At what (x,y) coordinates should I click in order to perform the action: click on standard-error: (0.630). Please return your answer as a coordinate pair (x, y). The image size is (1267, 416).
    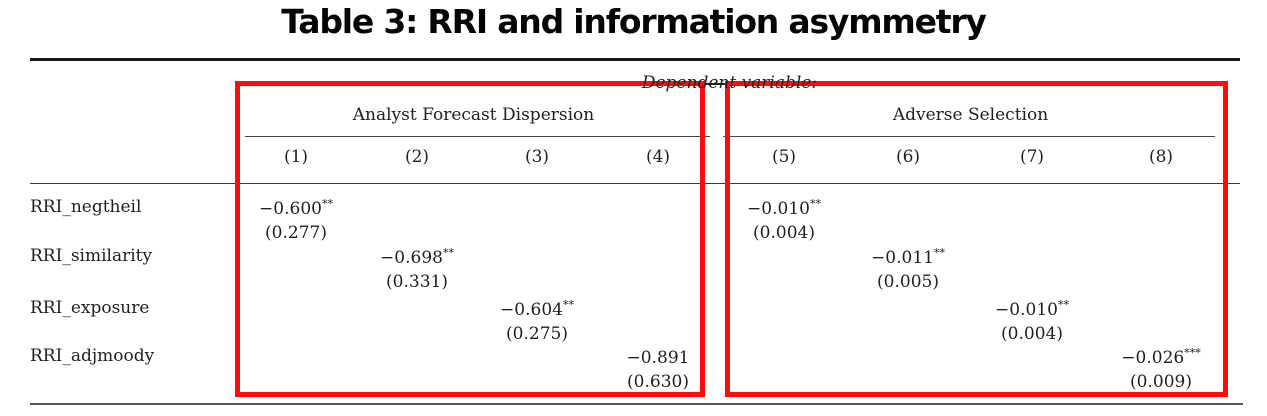
    Looking at the image, I should click on (658, 382).